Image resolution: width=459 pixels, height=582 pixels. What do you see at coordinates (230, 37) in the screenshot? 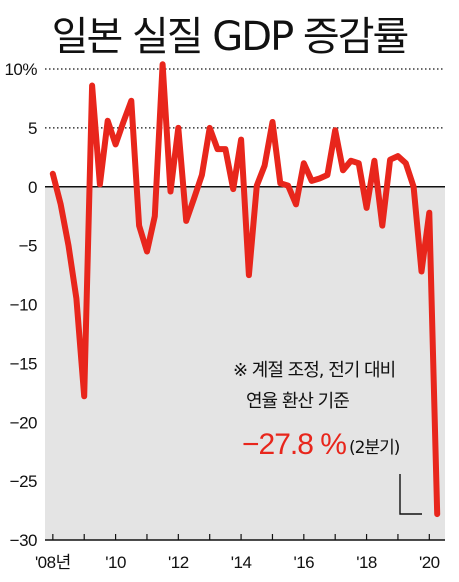
I see `chart-title: 일본 실질 GDP 증감률` at bounding box center [230, 37].